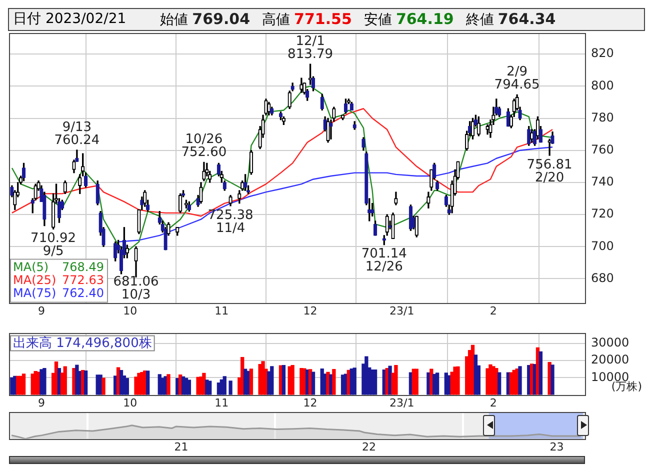  I want to click on x-tick-label: 22, so click(369, 447).